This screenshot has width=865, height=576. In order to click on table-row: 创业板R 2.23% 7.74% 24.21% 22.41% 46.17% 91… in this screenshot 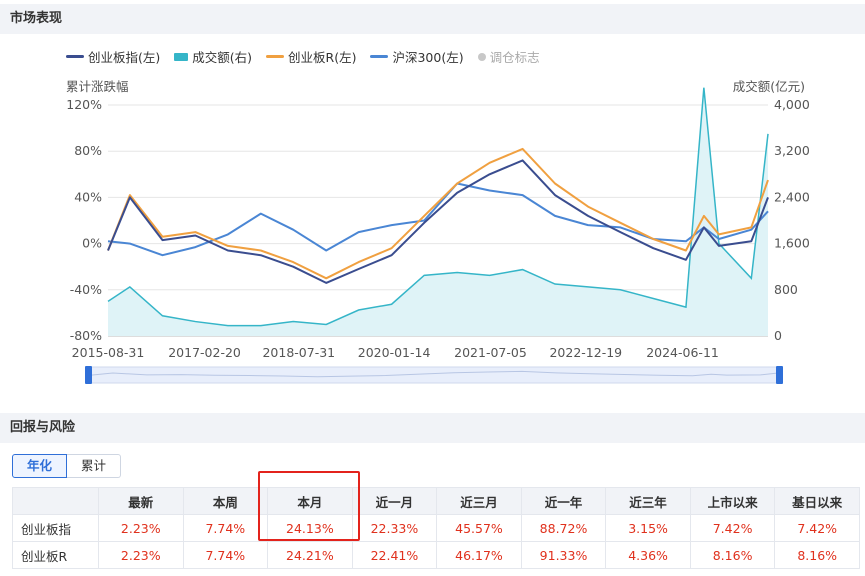, I will do `click(436, 555)`.